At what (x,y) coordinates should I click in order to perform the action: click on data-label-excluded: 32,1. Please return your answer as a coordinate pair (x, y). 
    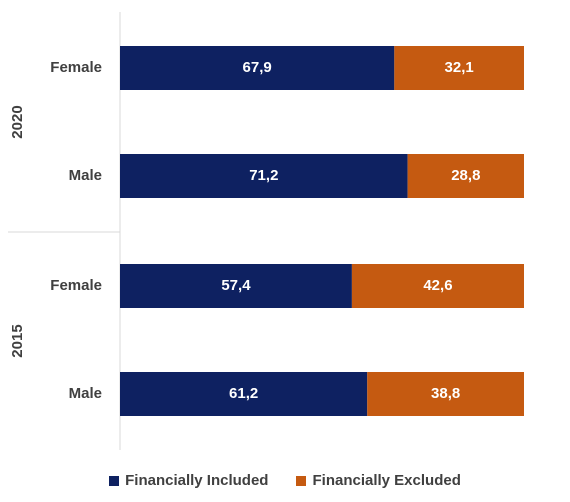
    Looking at the image, I should click on (459, 67).